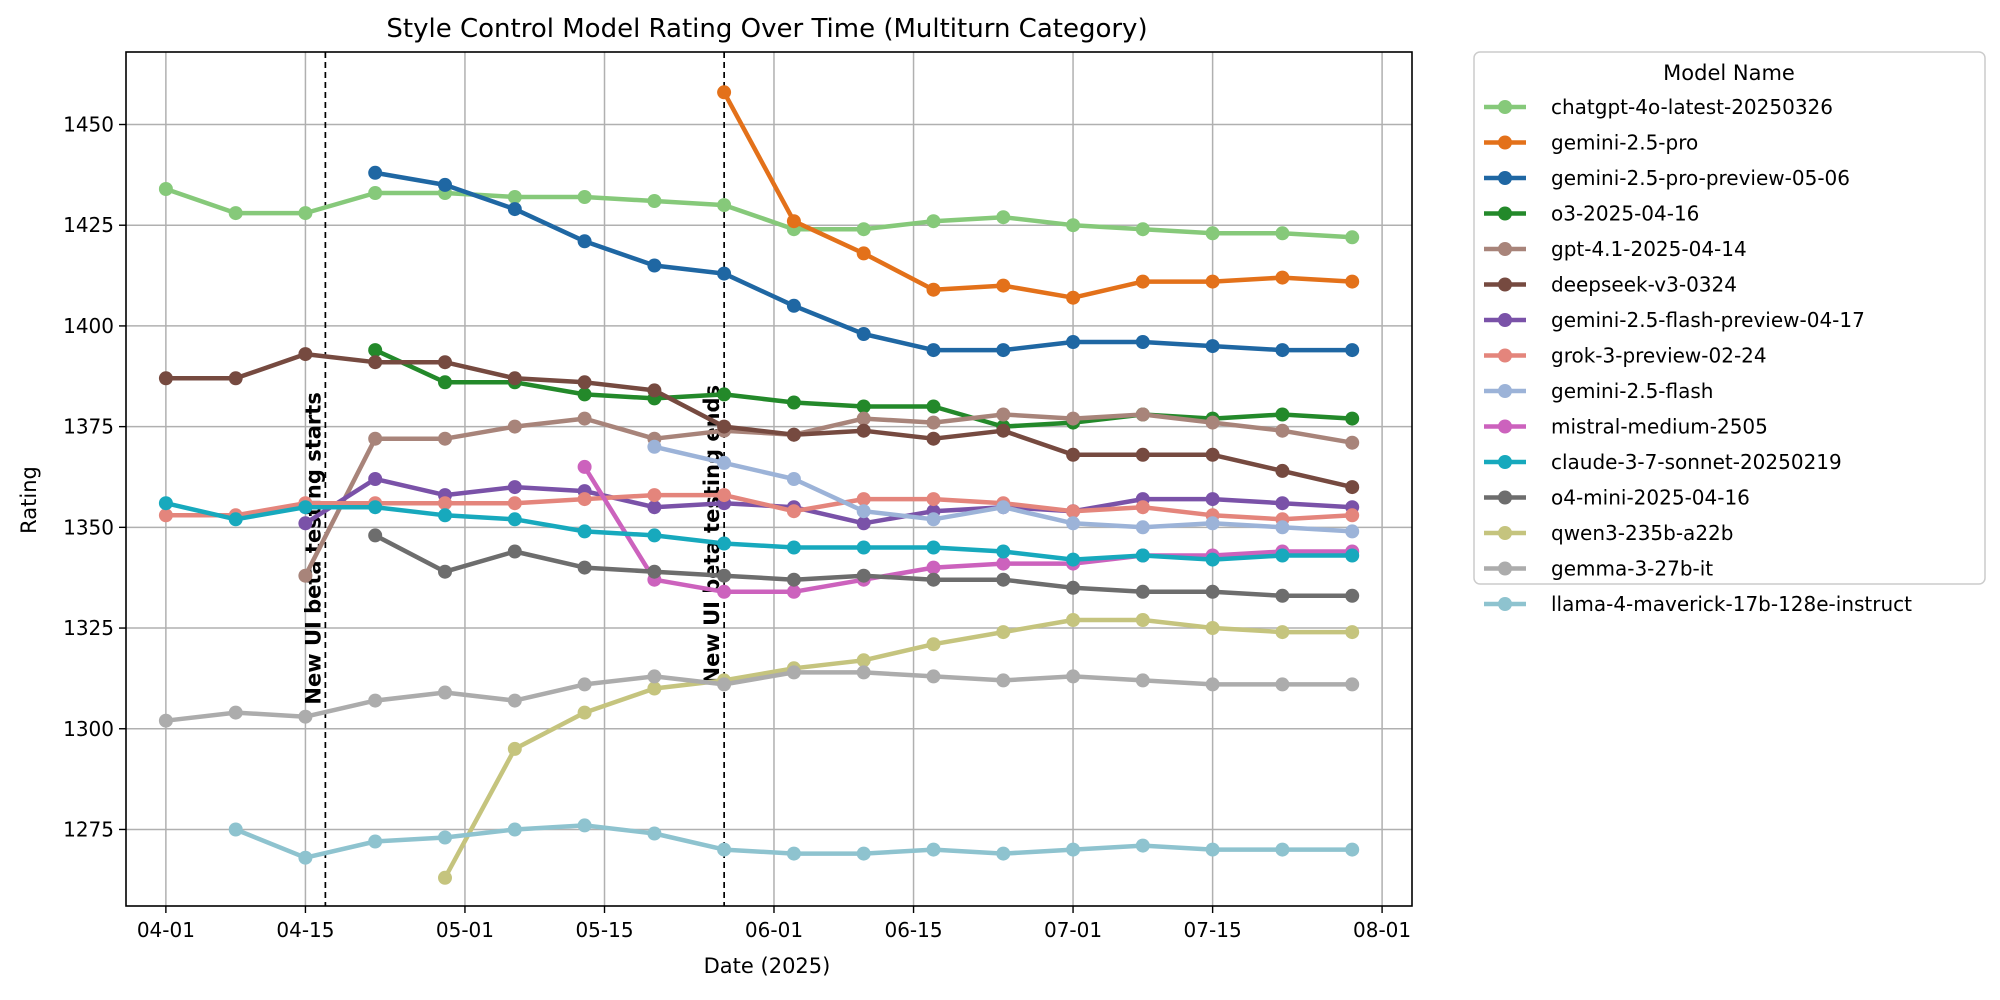 The height and width of the screenshot is (1000, 2000). I want to click on y-axis-label: Rating, so click(29, 500).